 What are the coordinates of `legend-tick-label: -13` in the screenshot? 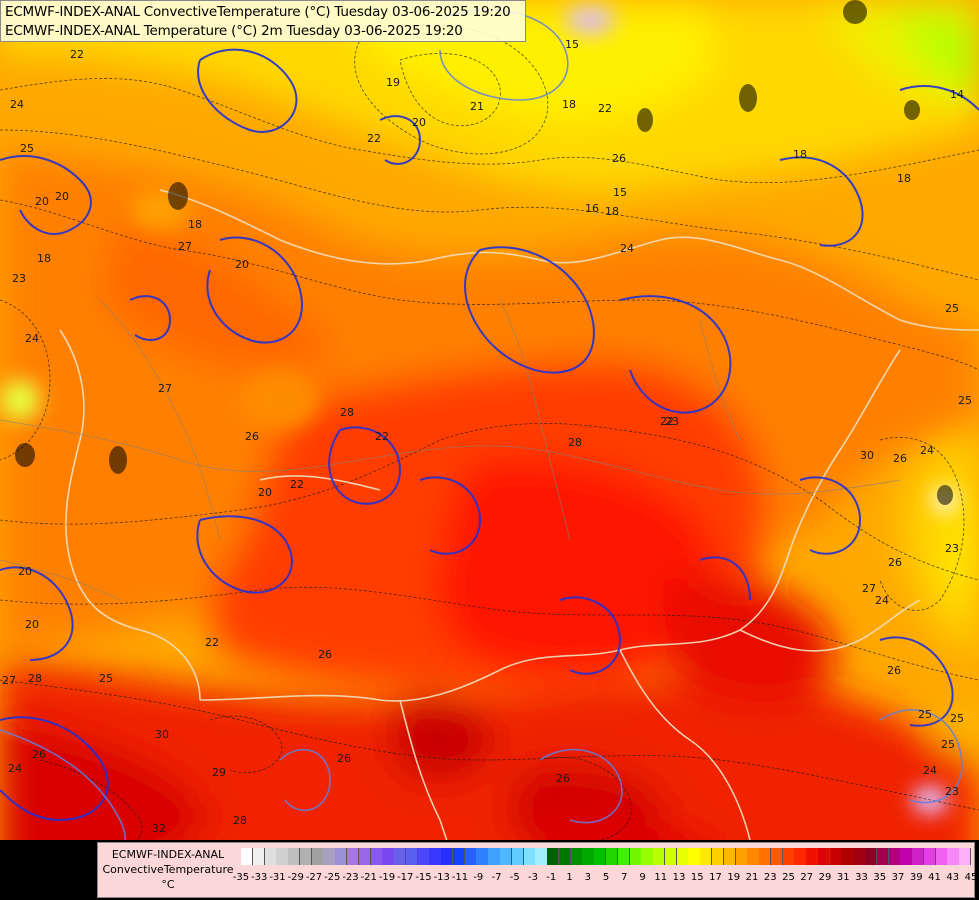 It's located at (441, 877).